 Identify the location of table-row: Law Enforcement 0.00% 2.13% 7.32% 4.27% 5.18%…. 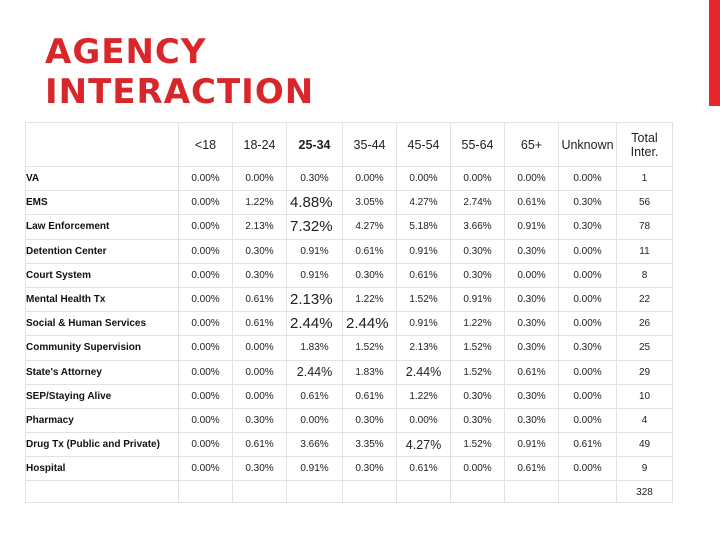
(349, 227).